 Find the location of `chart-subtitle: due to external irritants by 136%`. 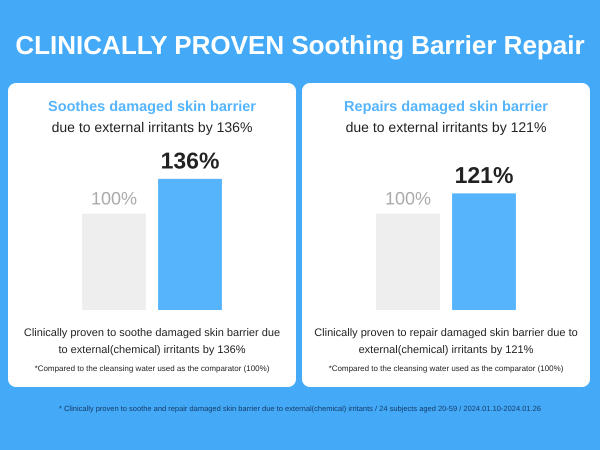

chart-subtitle: due to external irritants by 136% is located at coordinates (152, 127).